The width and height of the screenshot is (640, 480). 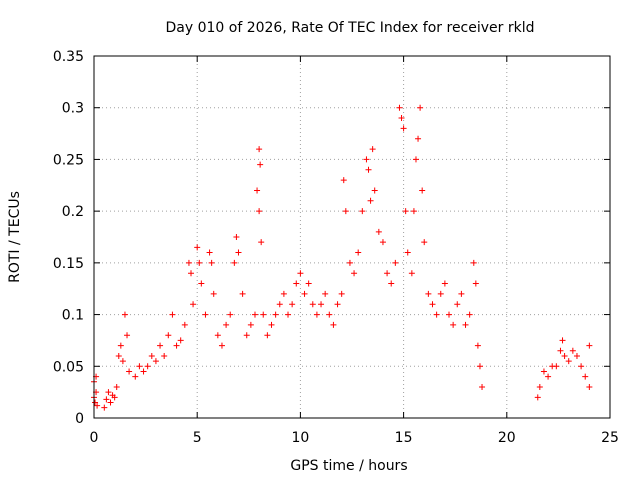 I want to click on x-tick-label: 10, so click(x=300, y=438).